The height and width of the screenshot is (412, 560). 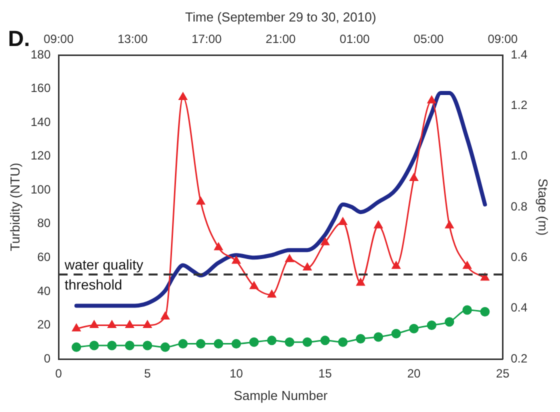 What do you see at coordinates (519, 155) in the screenshot?
I see `y2-tick-label: 1.0` at bounding box center [519, 155].